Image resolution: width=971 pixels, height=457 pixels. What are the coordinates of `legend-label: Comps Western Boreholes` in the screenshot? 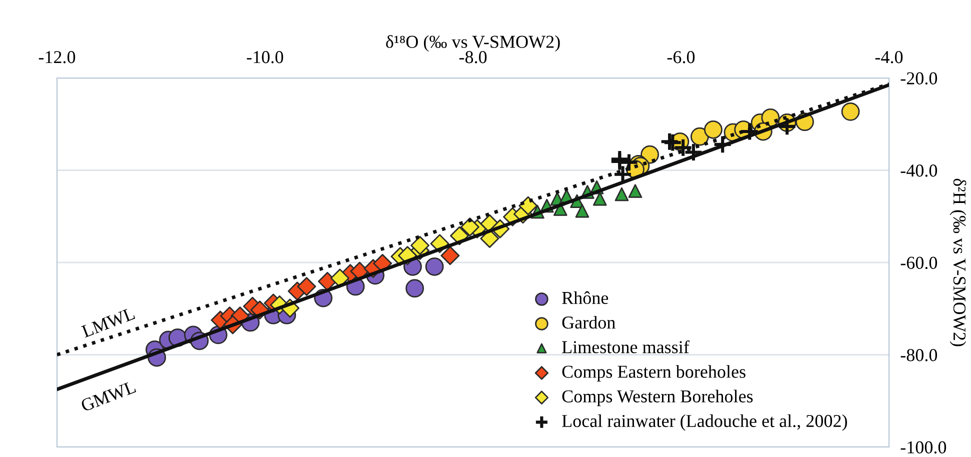 It's located at (657, 398).